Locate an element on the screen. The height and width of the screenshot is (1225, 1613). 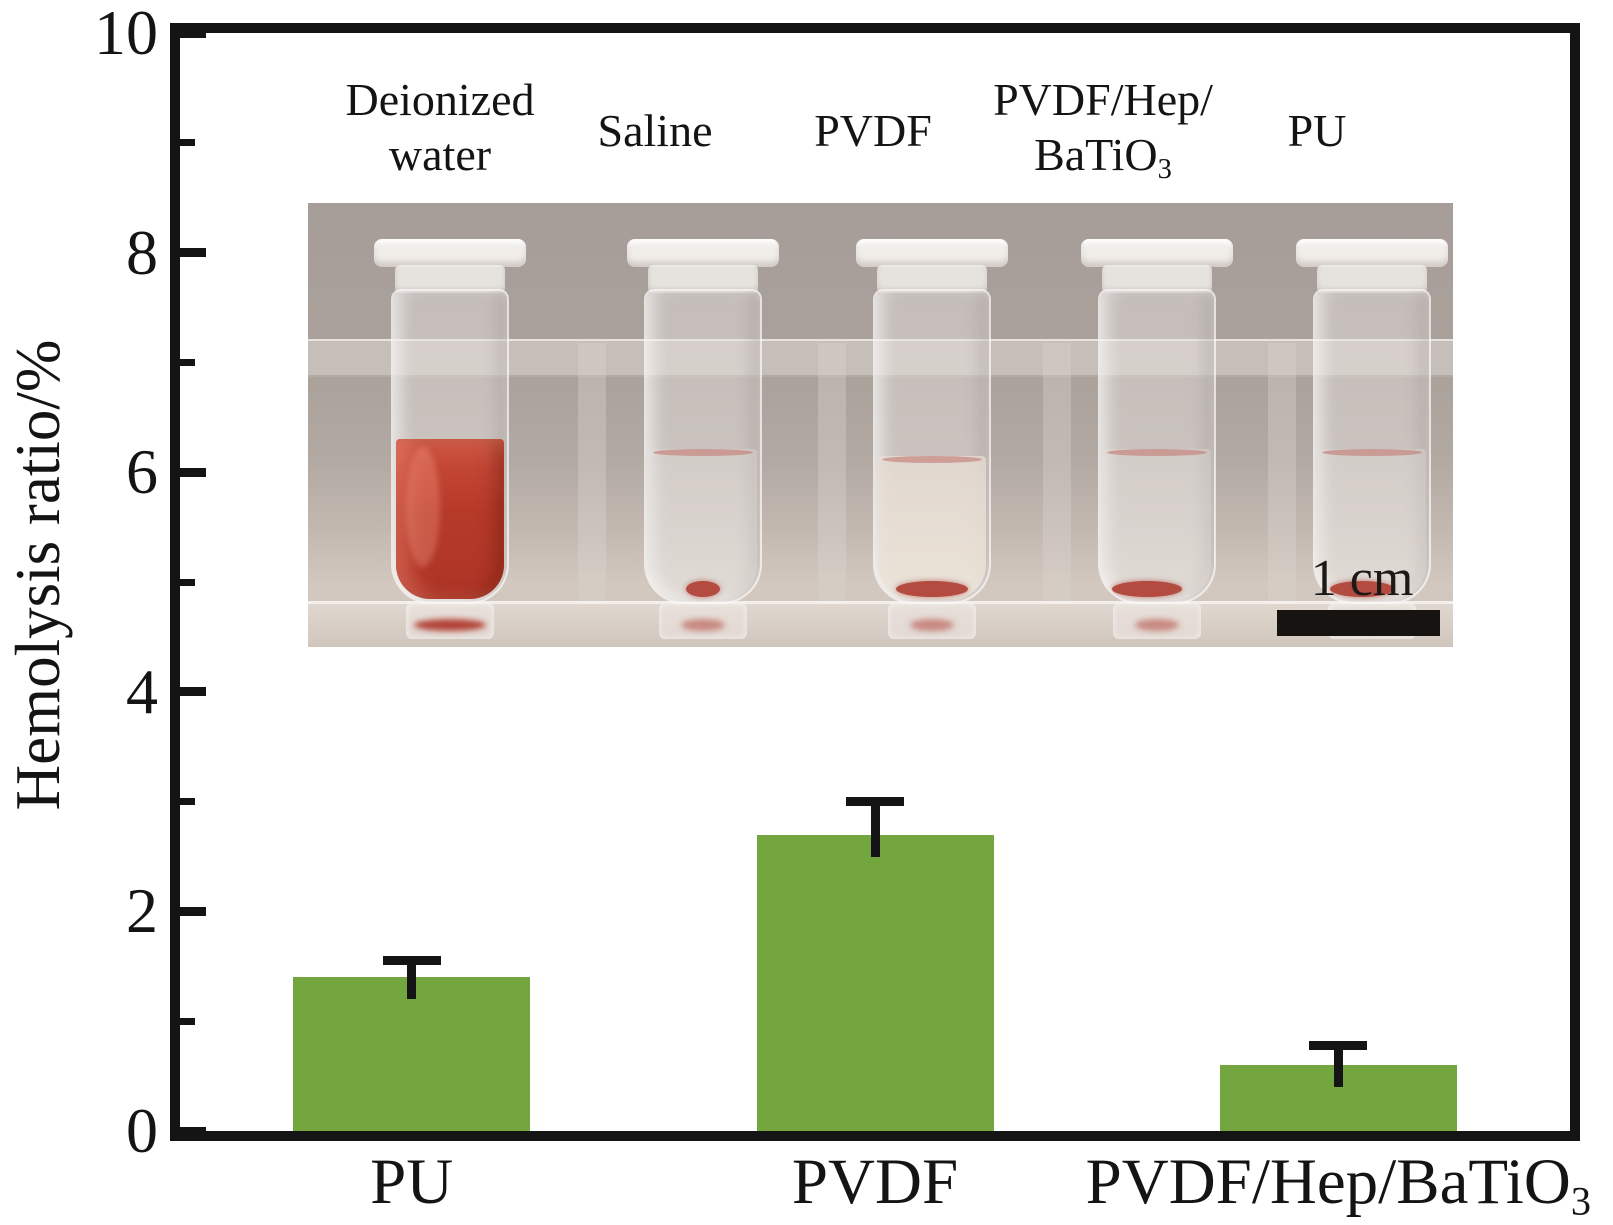
x-tick-label: PVDF/Hep/BaTiO3 is located at coordinates (1338, 1185).